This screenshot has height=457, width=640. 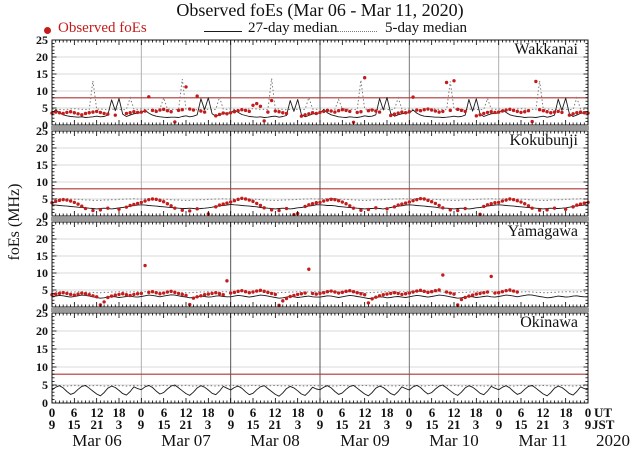 What do you see at coordinates (543, 440) in the screenshot?
I see `date-label: Mar 11` at bounding box center [543, 440].